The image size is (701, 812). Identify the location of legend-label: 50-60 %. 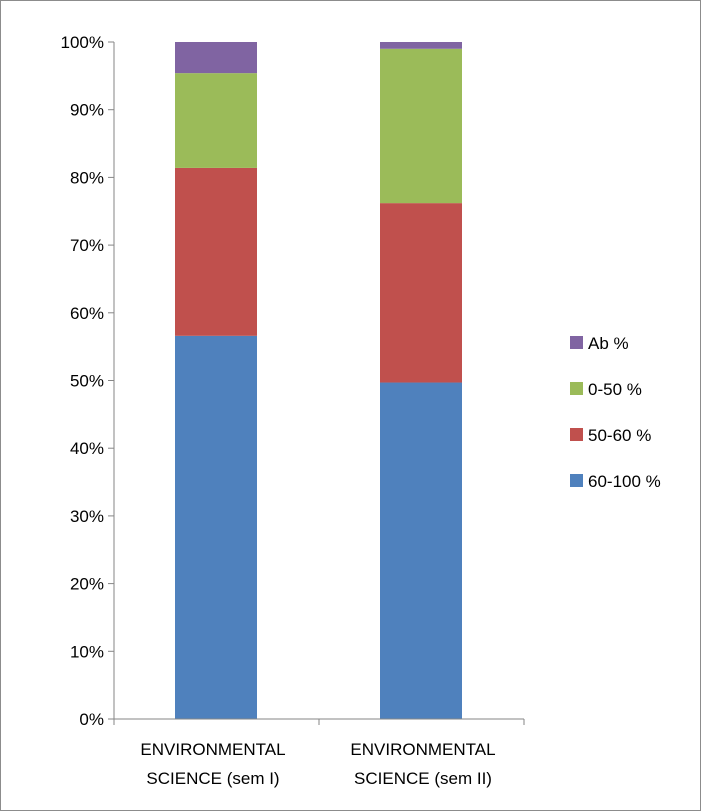
(619, 435).